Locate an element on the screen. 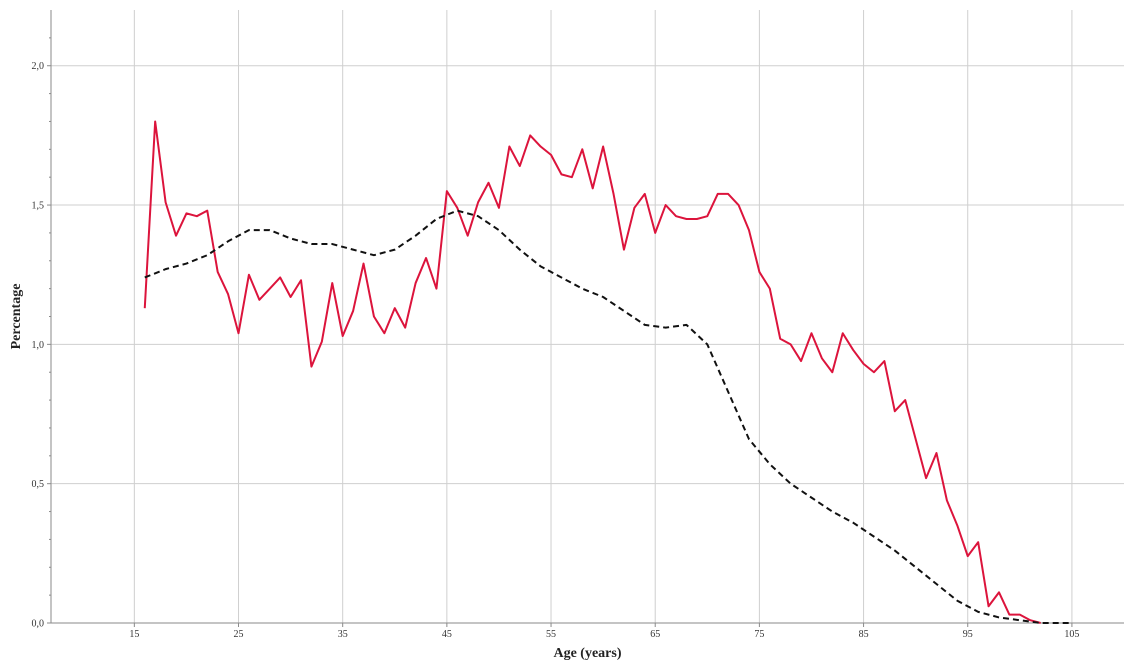 The height and width of the screenshot is (662, 1124). x-tick-label: 95 is located at coordinates (968, 634).